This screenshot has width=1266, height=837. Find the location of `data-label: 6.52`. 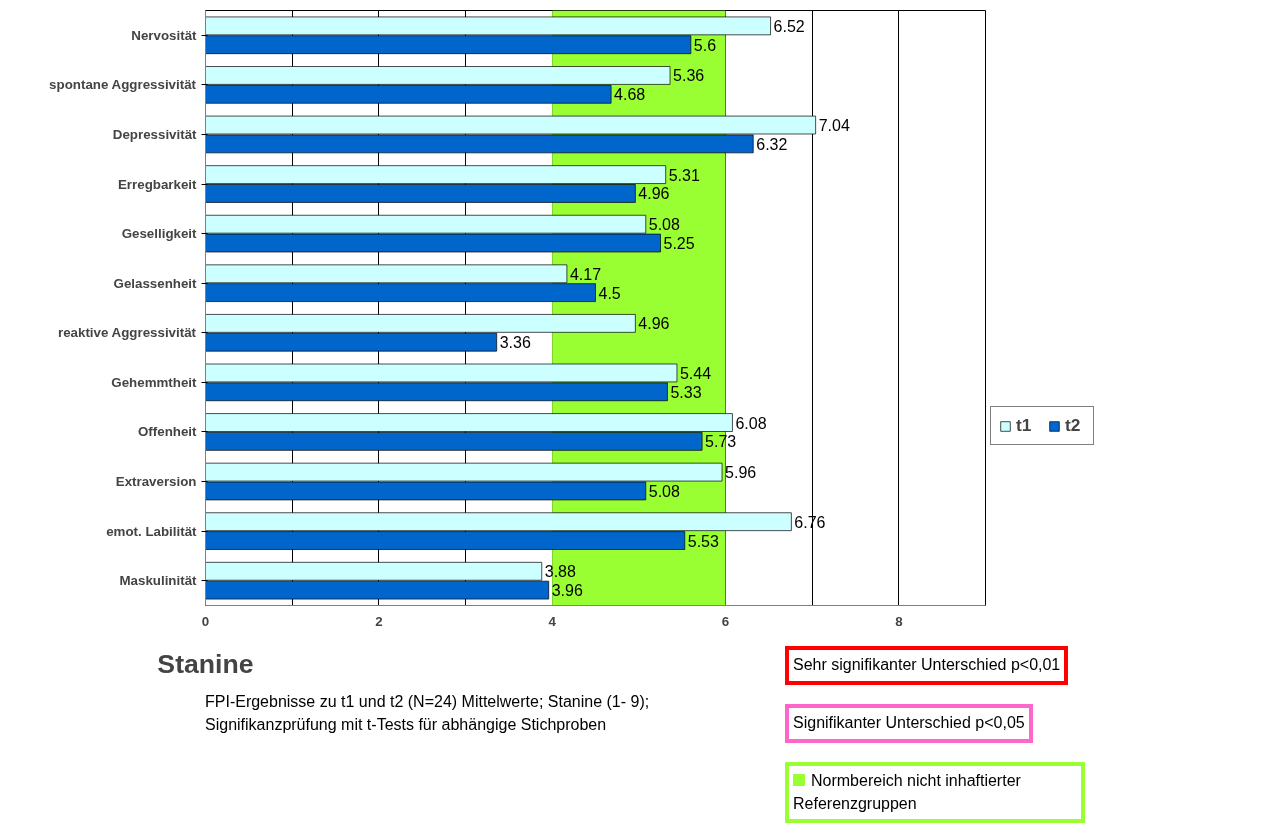

data-label: 6.52 is located at coordinates (789, 26).